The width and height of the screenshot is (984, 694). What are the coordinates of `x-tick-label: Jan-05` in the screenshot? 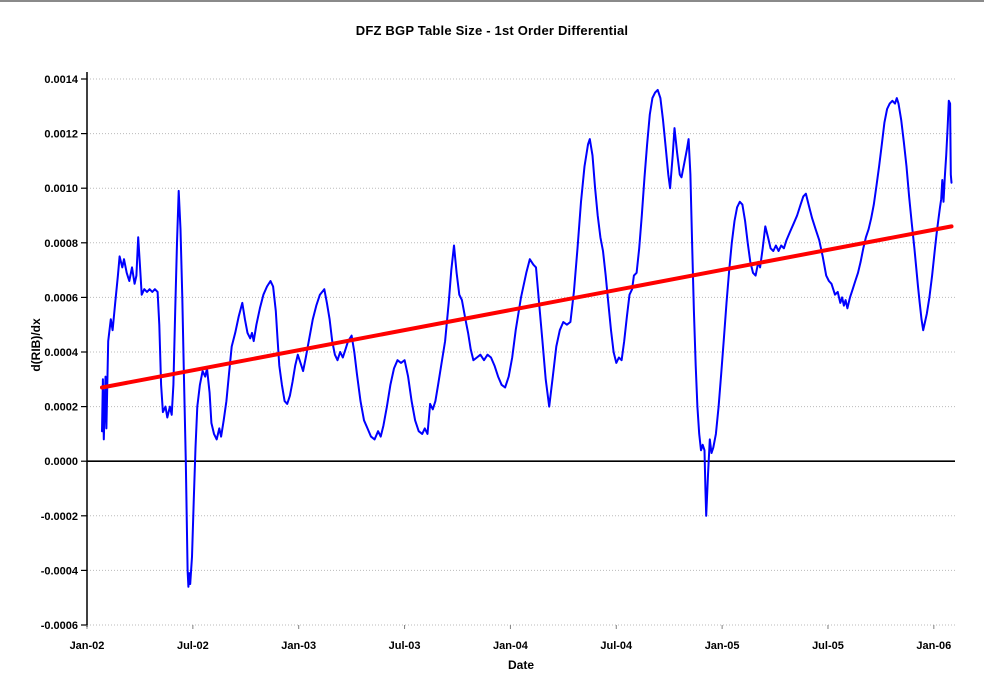 It's located at (722, 646).